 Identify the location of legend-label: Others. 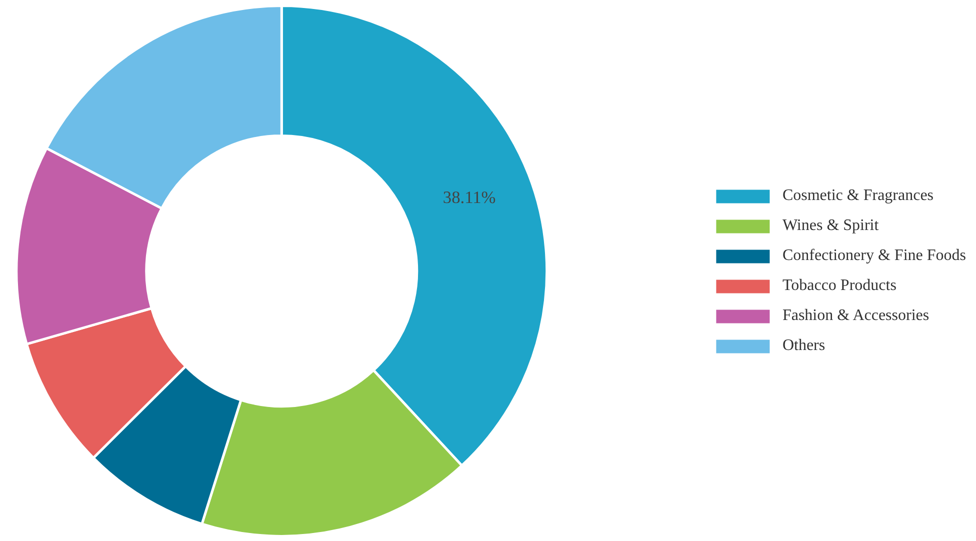
(804, 345).